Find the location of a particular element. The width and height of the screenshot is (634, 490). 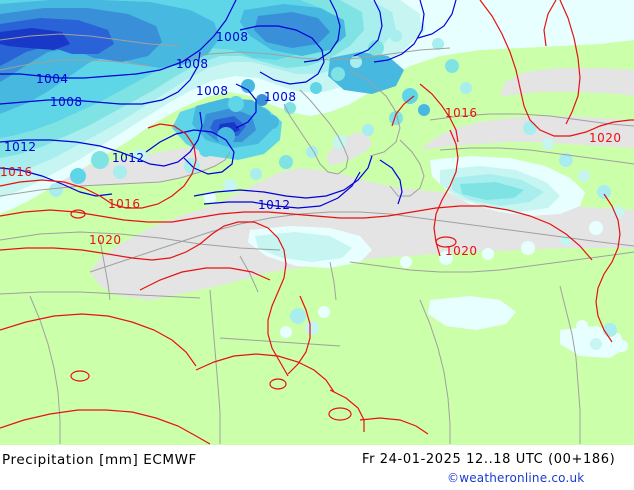

copyright-notice: ©weatheronline.co.uk is located at coordinates (516, 478).